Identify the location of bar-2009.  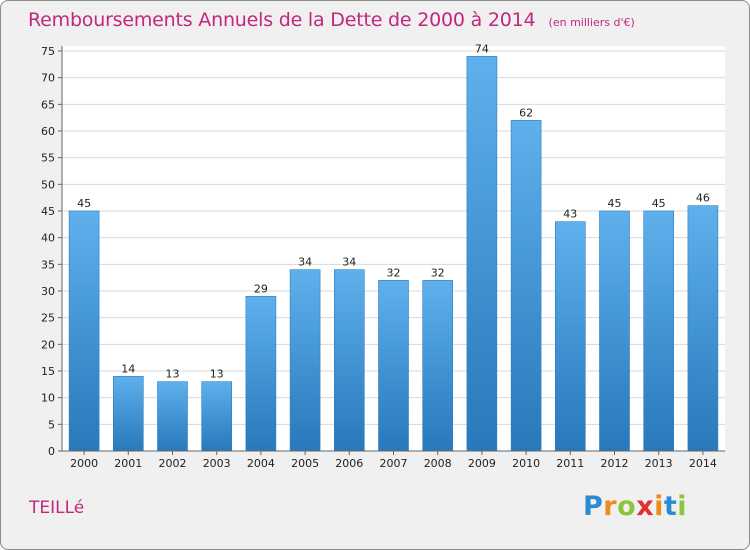
(482, 254).